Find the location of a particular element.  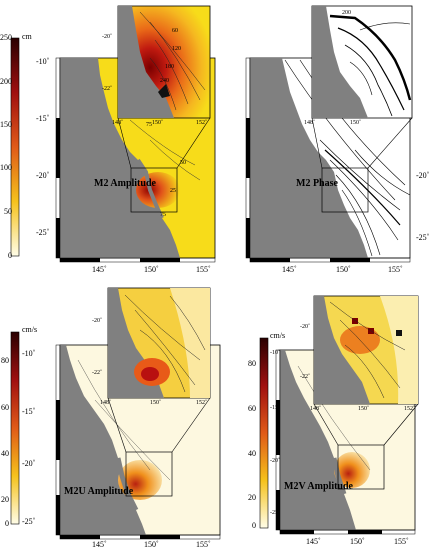

panel-title-m2v: M2V Amplitude is located at coordinates (318, 486).